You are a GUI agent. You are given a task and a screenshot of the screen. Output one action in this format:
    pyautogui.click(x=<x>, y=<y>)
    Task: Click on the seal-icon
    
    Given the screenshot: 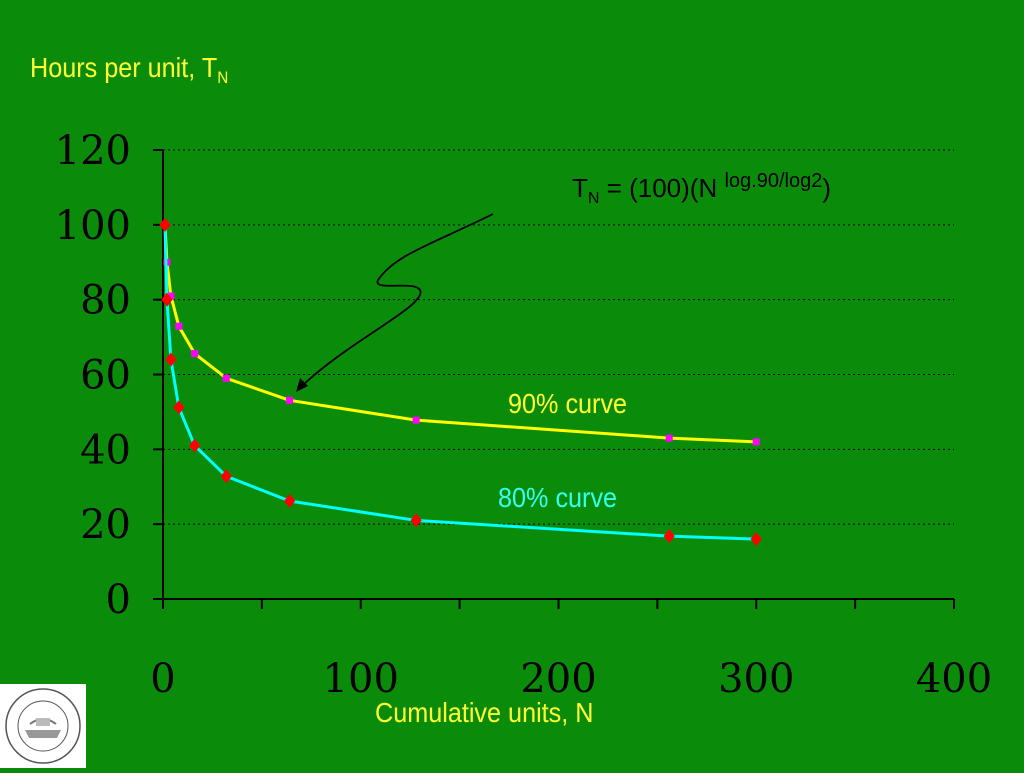 What is the action you would take?
    pyautogui.click(x=43, y=726)
    